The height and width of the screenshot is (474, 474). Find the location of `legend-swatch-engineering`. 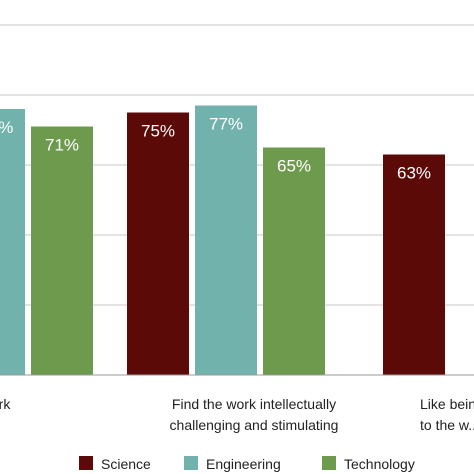

legend-swatch-engineering is located at coordinates (191, 463).